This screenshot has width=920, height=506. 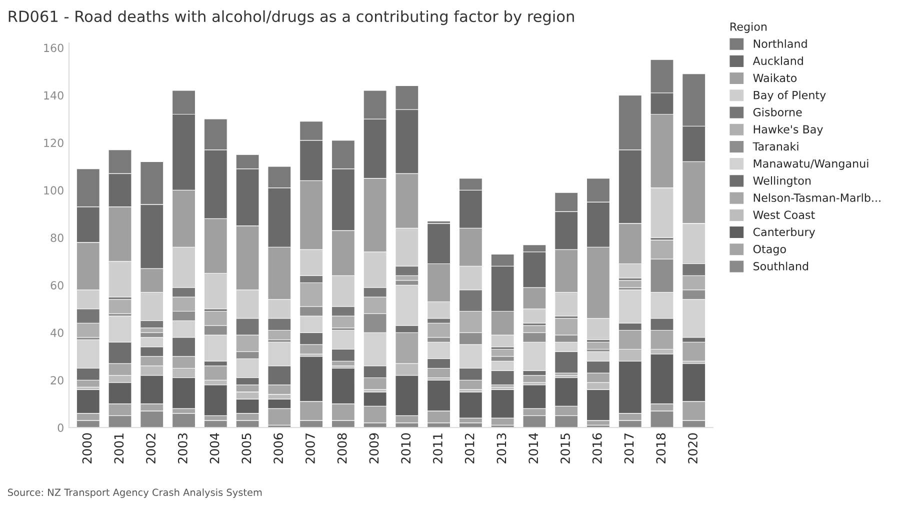 I want to click on x-tick-label: 2010, so click(x=406, y=448).